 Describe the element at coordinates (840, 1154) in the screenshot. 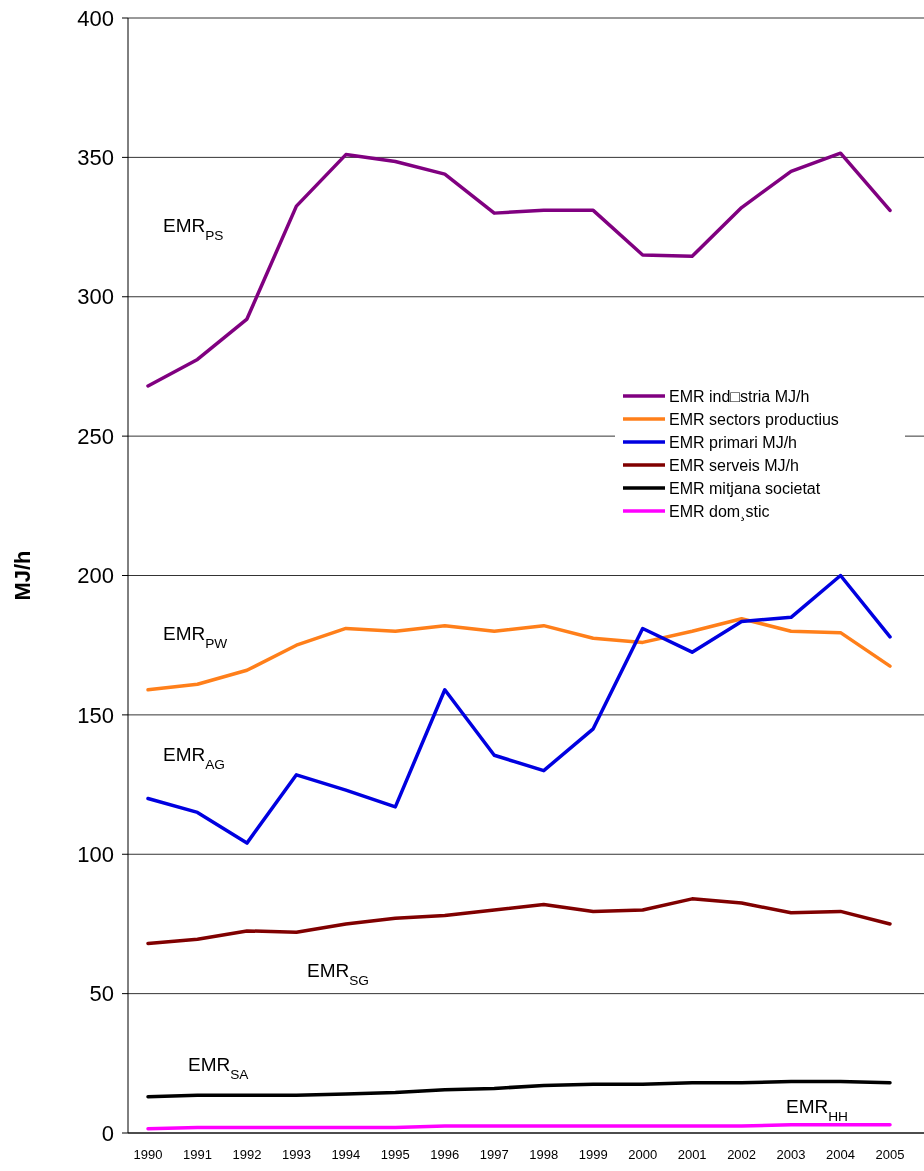

I see `x-tick-label: 2004` at that location.